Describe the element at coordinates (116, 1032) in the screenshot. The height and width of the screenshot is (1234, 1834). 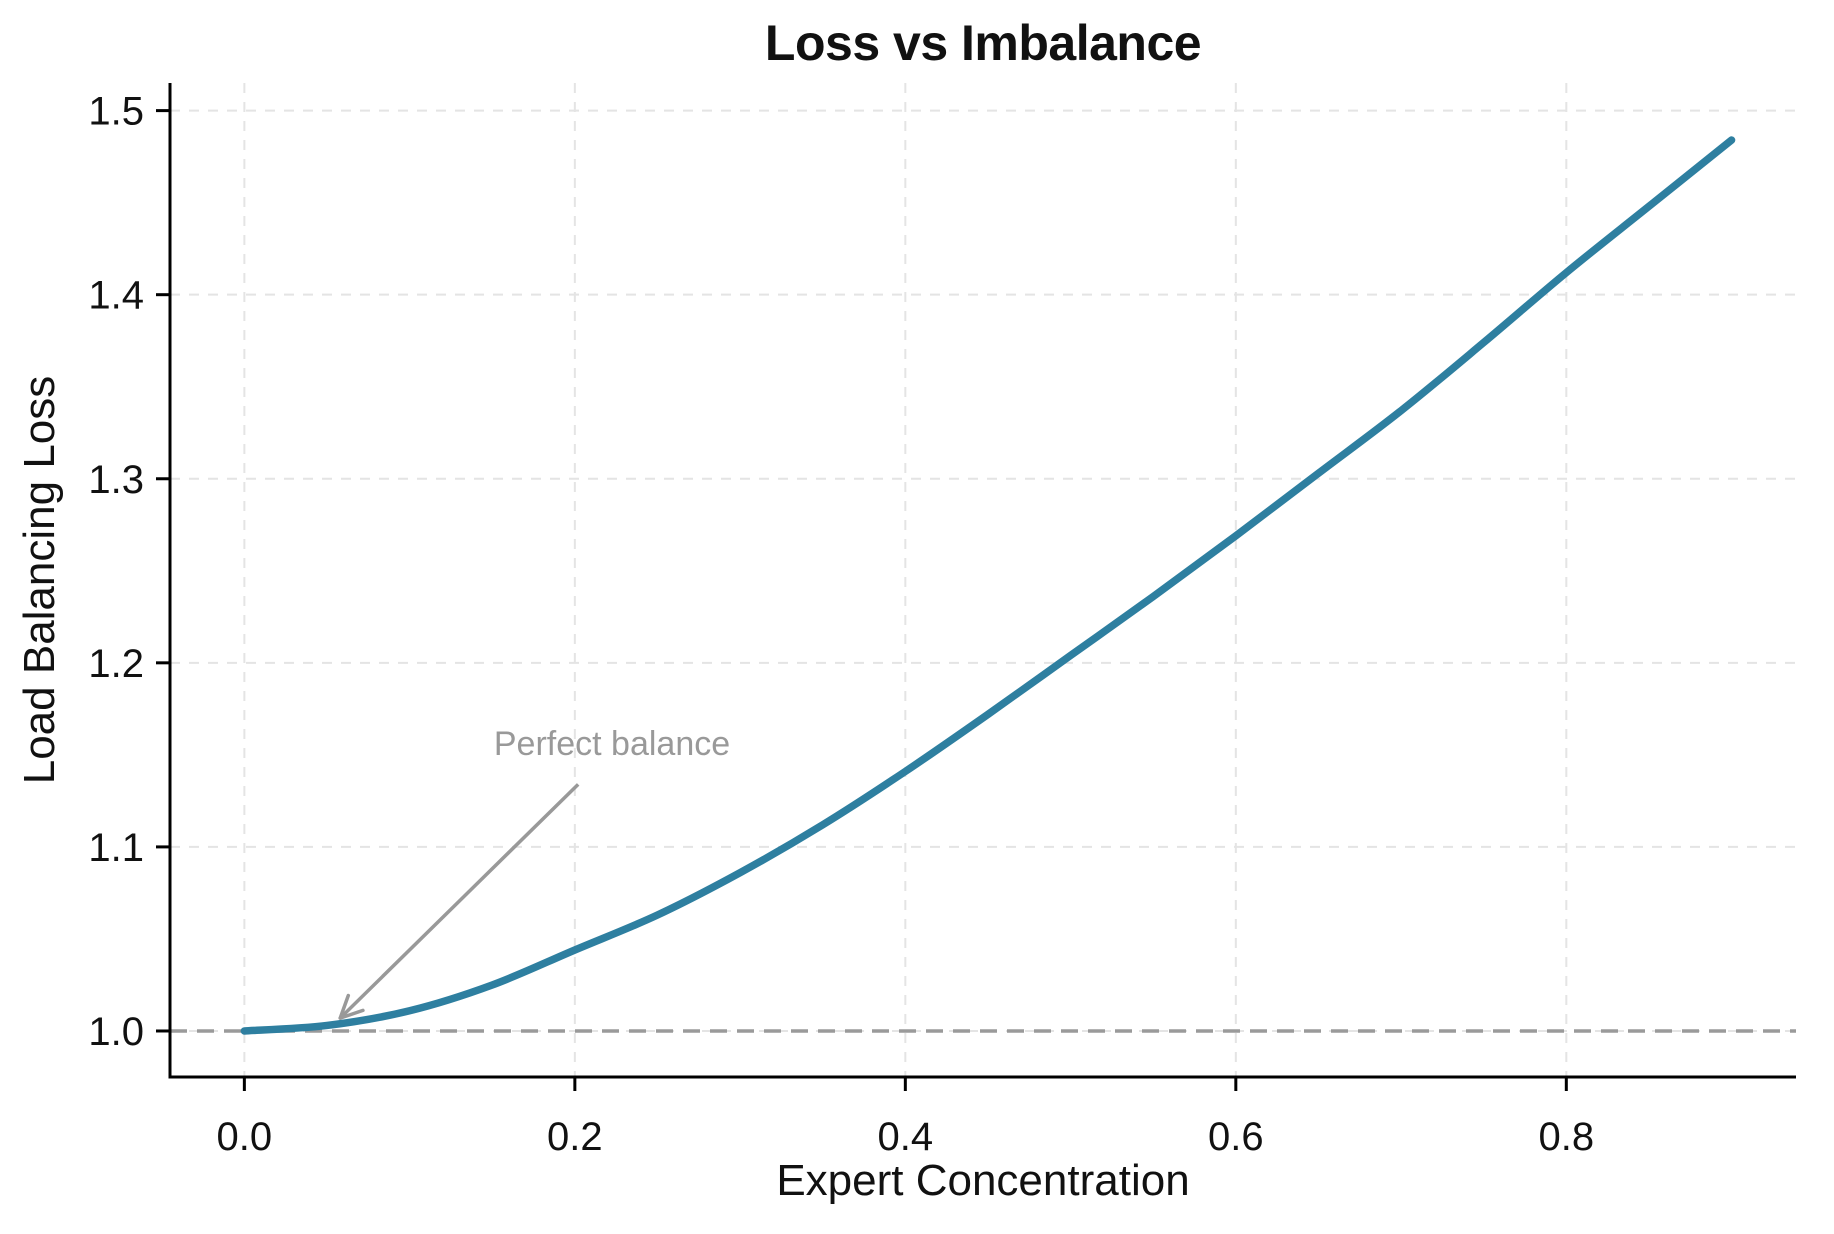
I see `y-tick-label: 1.0` at that location.